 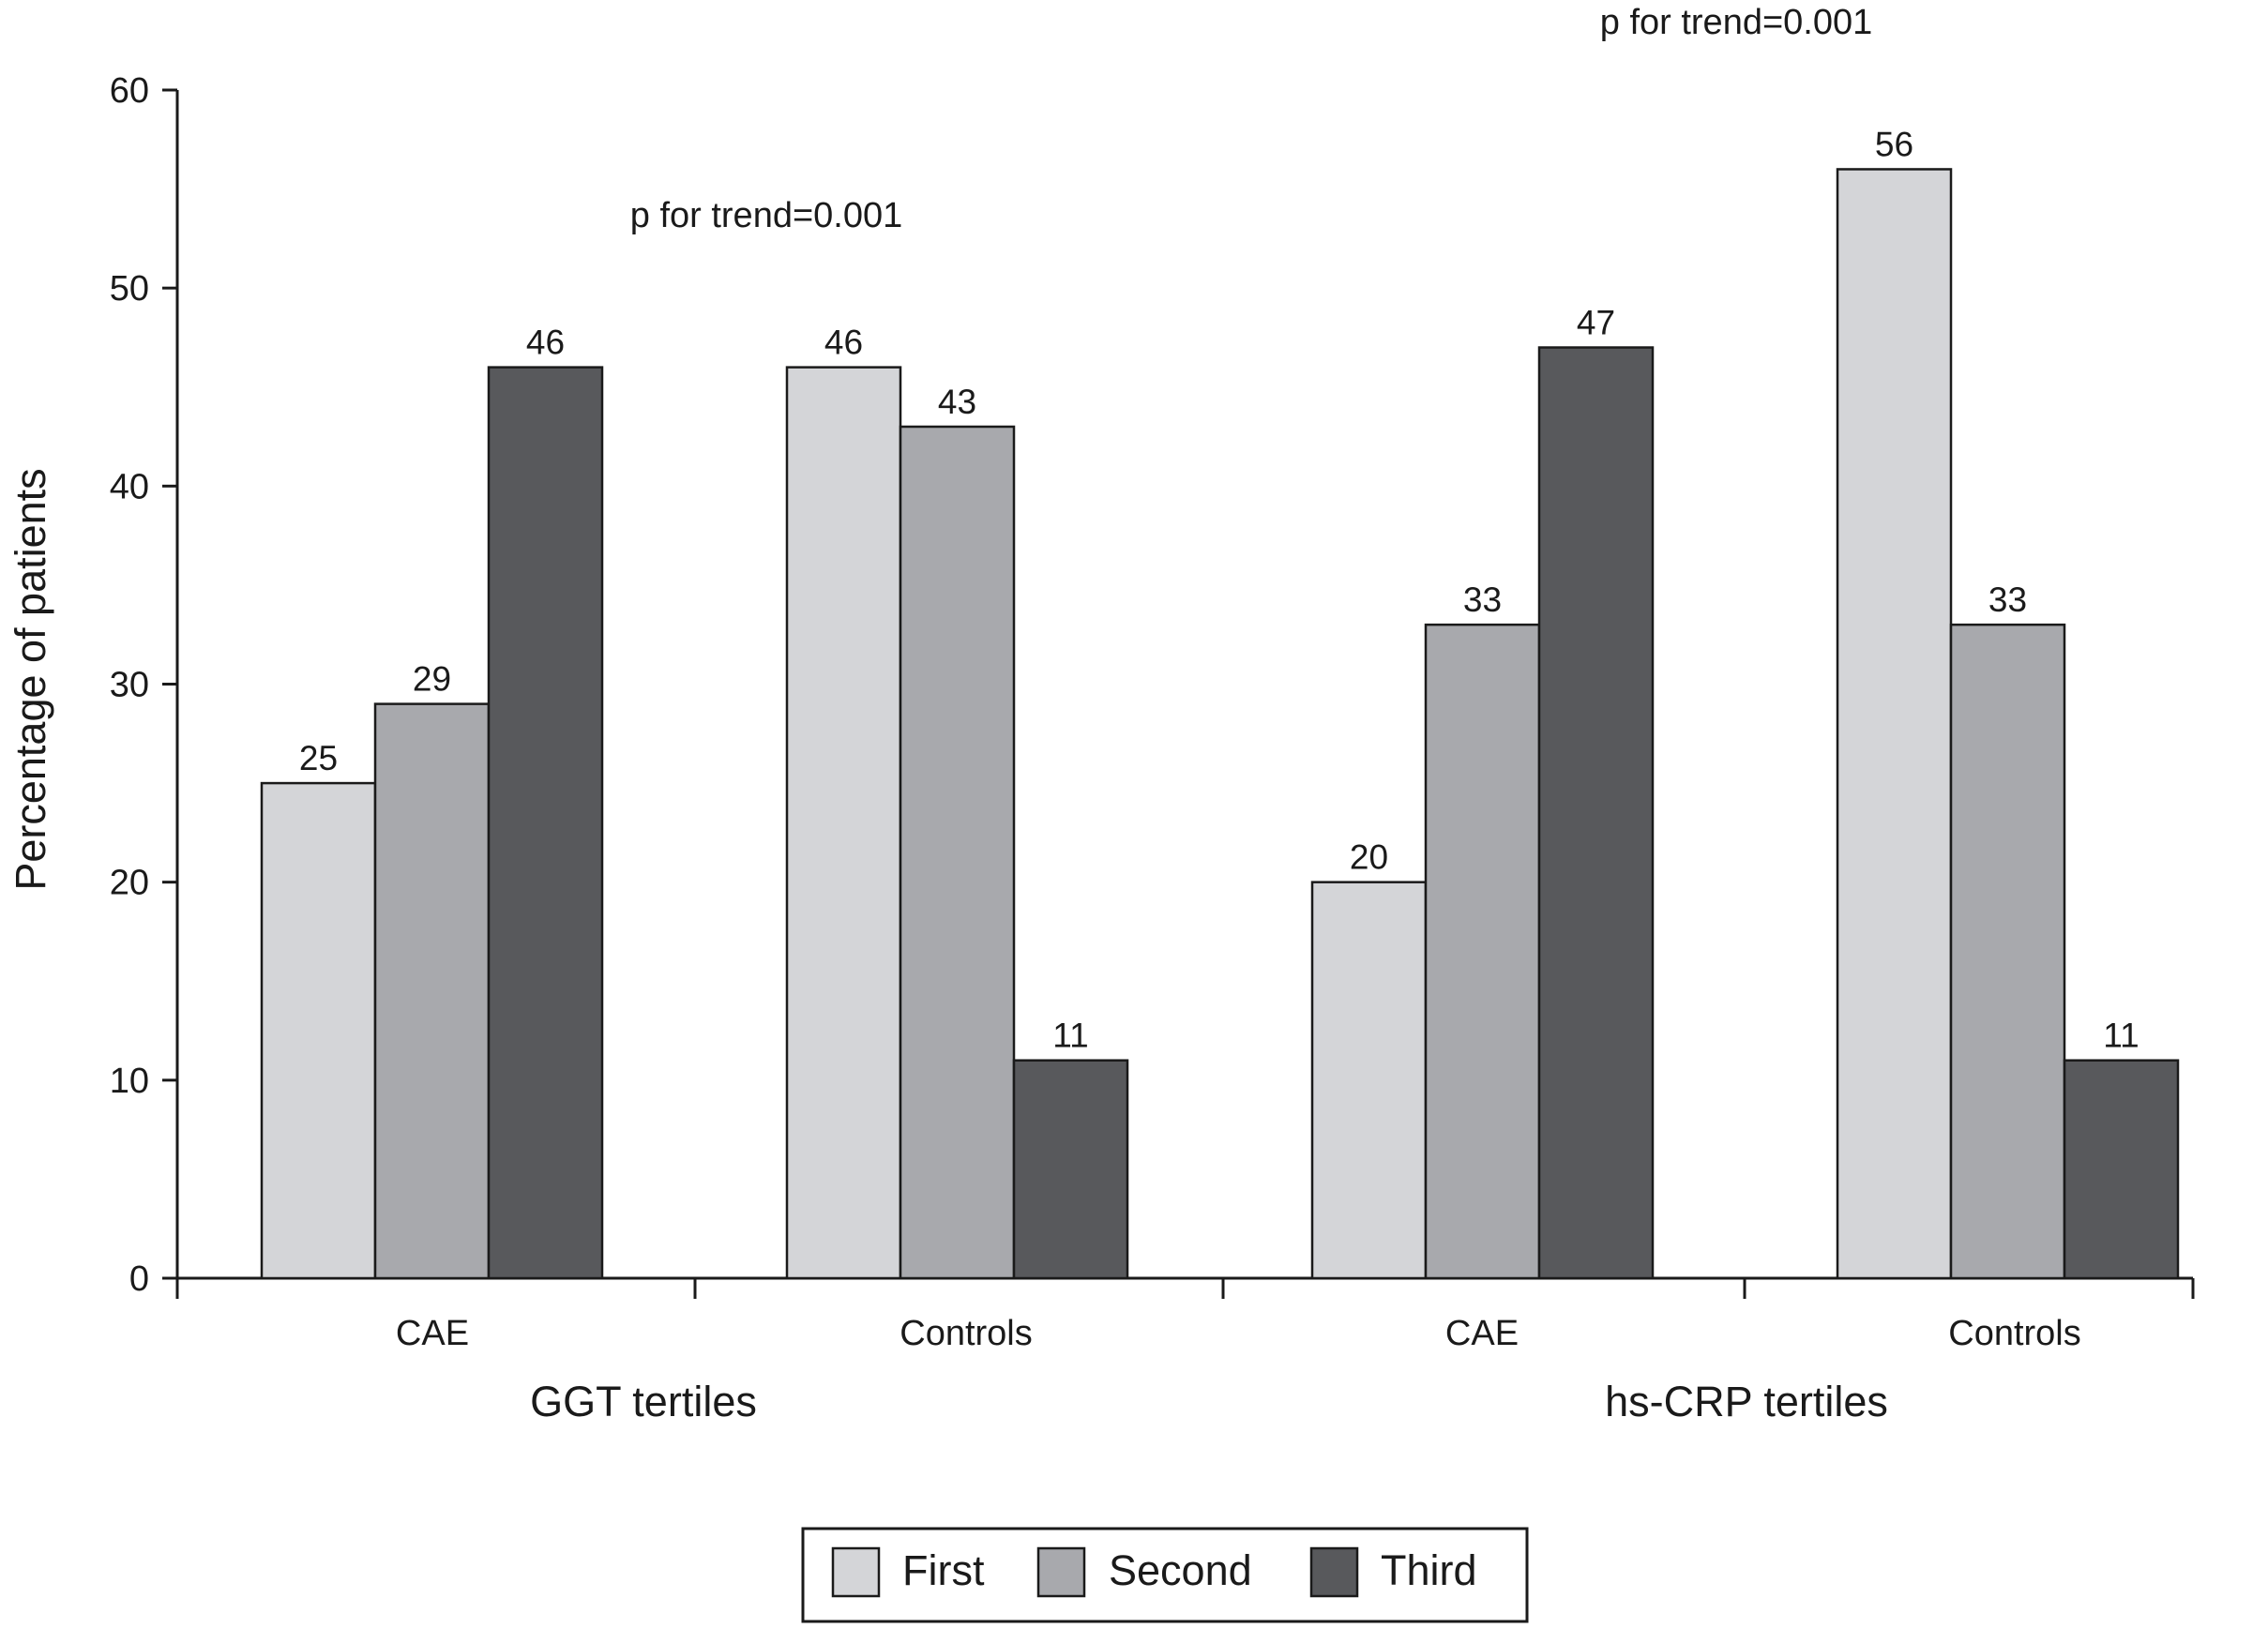 What do you see at coordinates (129, 883) in the screenshot?
I see `y-tick-label: 20` at bounding box center [129, 883].